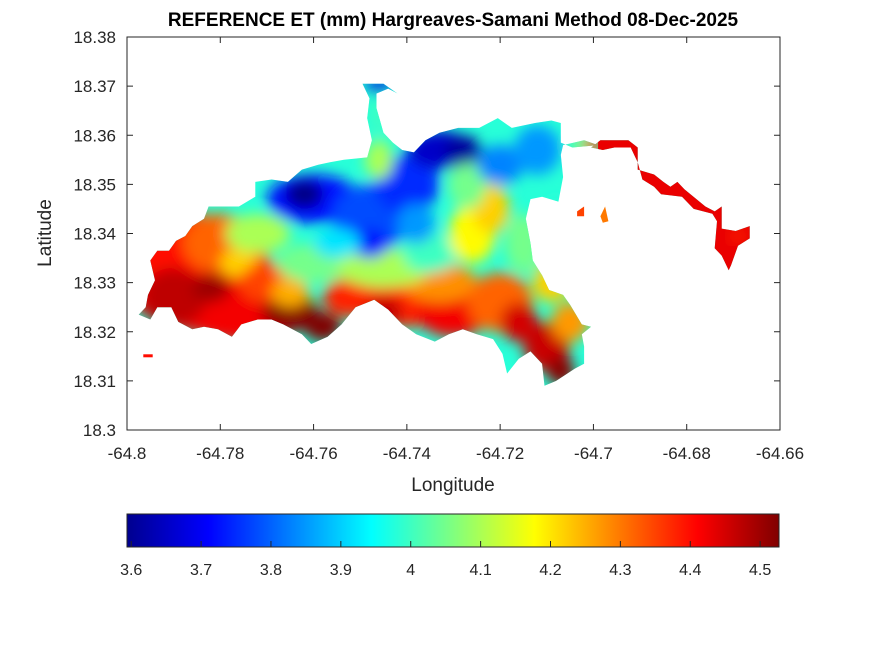 The image size is (875, 656). What do you see at coordinates (94, 332) in the screenshot?
I see `y-tick-label: 18.32` at bounding box center [94, 332].